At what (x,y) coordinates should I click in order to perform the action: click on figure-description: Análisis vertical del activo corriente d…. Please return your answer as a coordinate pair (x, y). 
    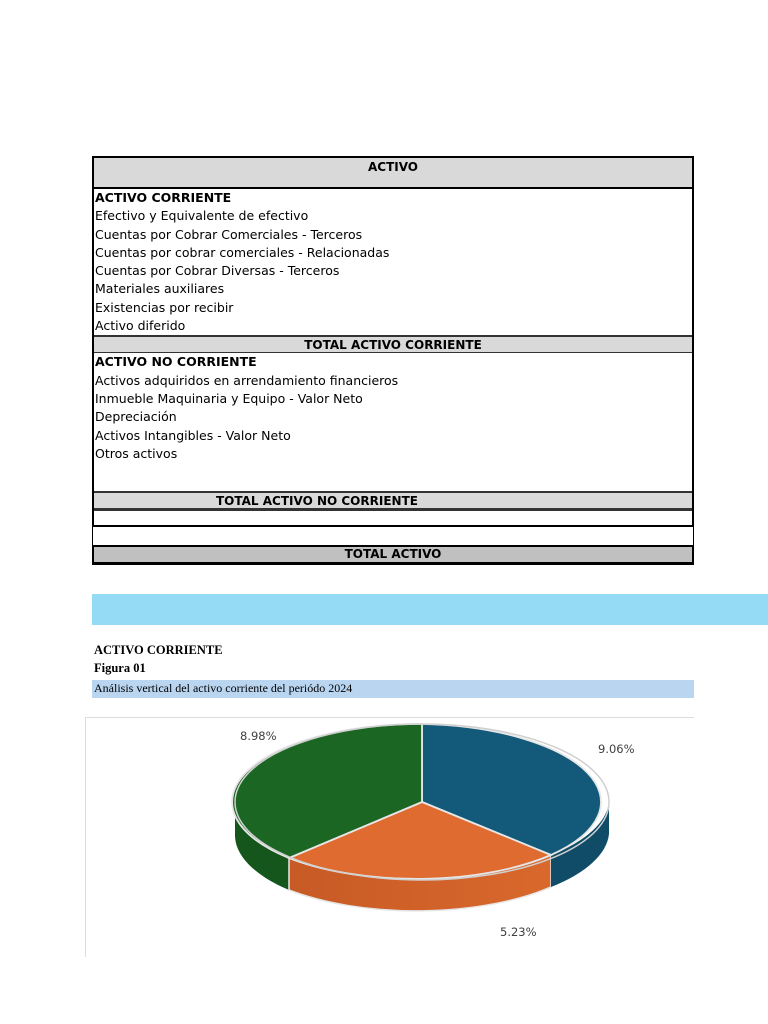
    Looking at the image, I should click on (393, 689).